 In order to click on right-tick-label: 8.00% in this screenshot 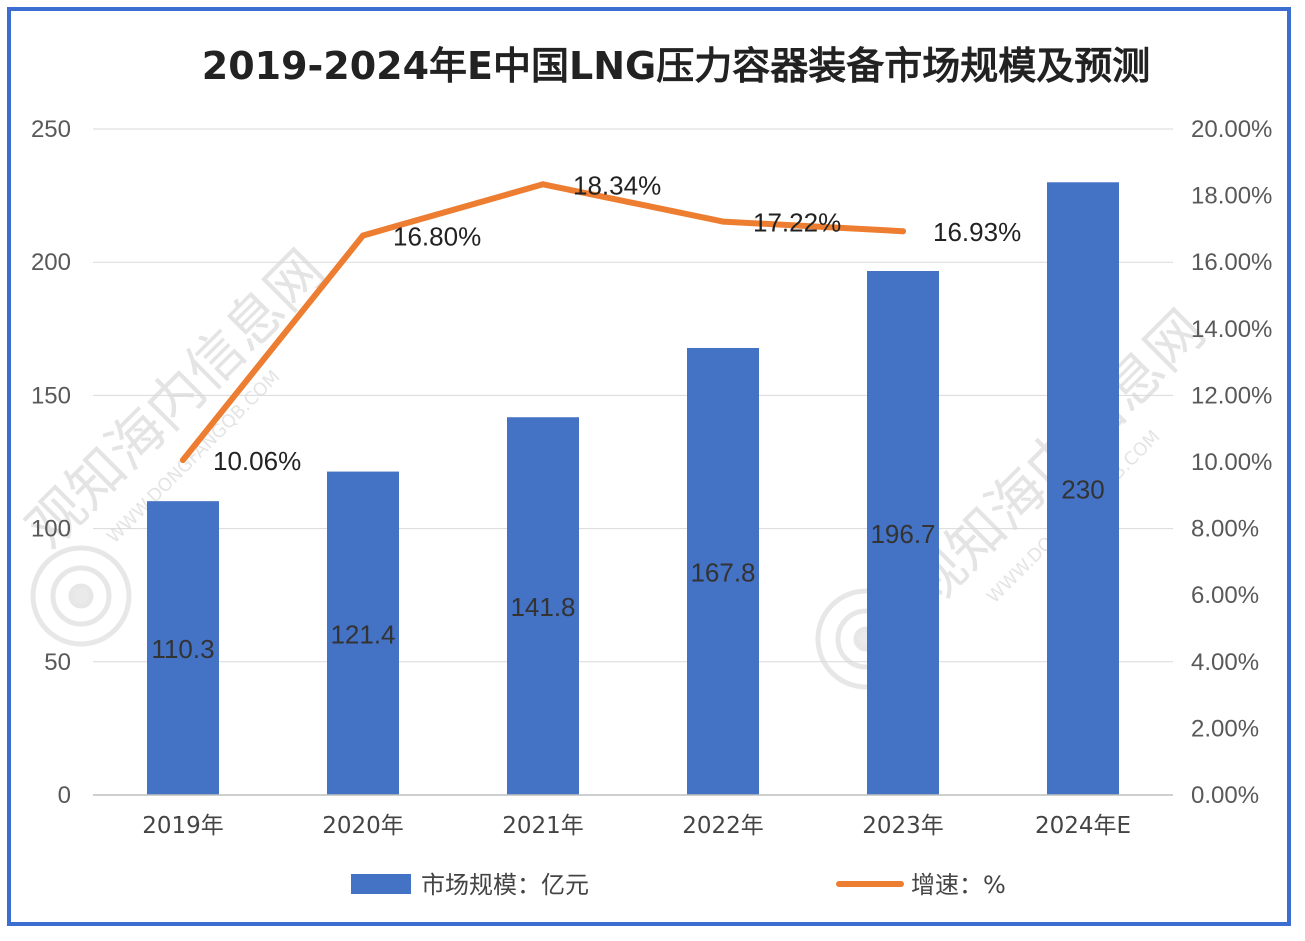, I will do `click(1225, 529)`.